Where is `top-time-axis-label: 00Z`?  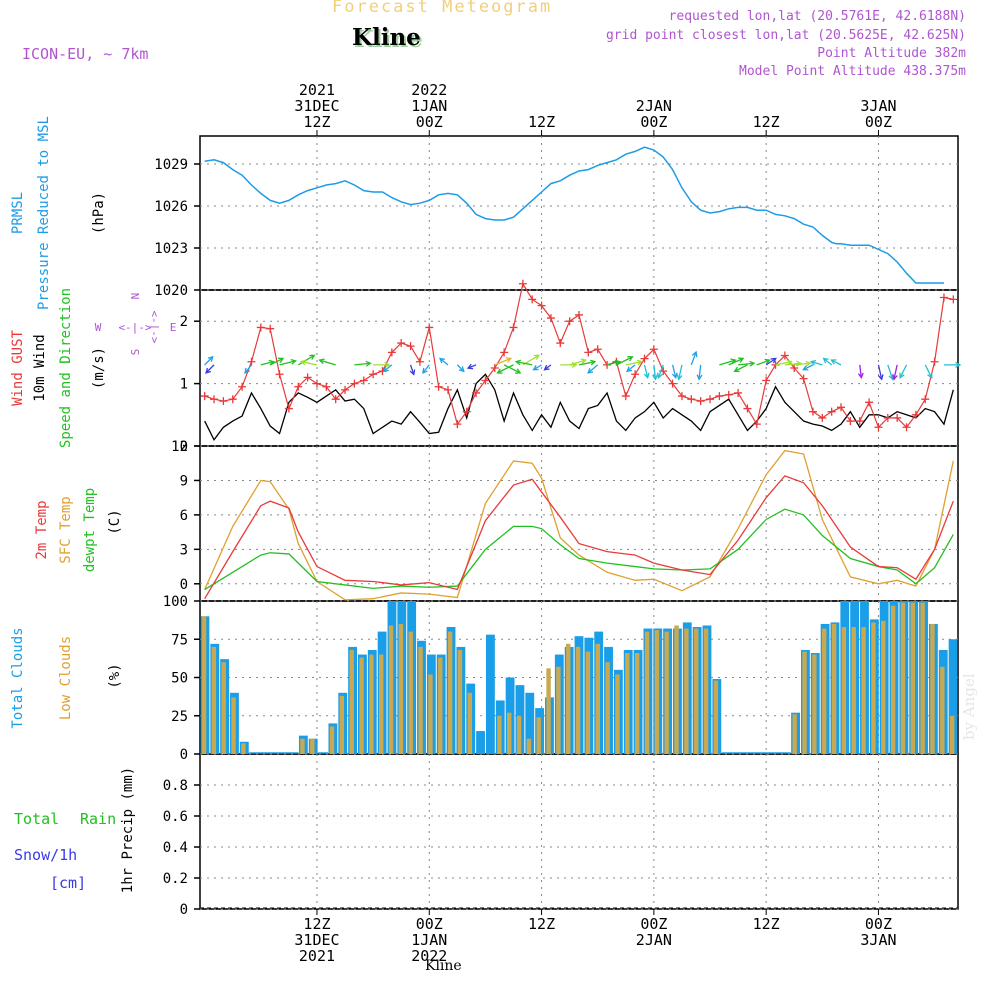 top-time-axis-label: 00Z is located at coordinates (878, 122).